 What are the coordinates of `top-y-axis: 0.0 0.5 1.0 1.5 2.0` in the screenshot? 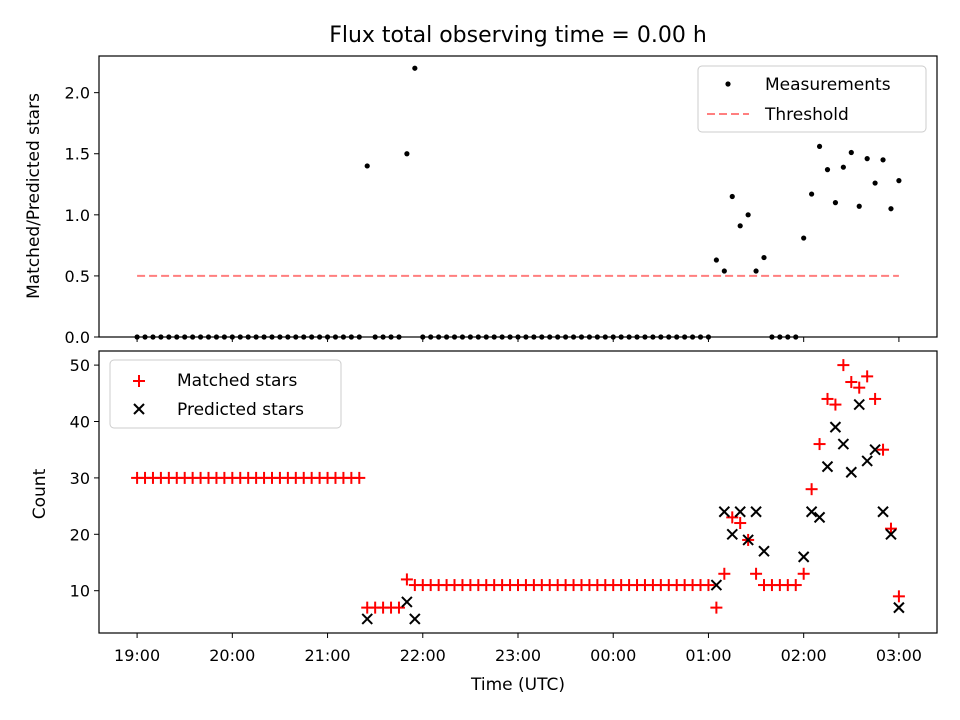 It's located at (82, 215).